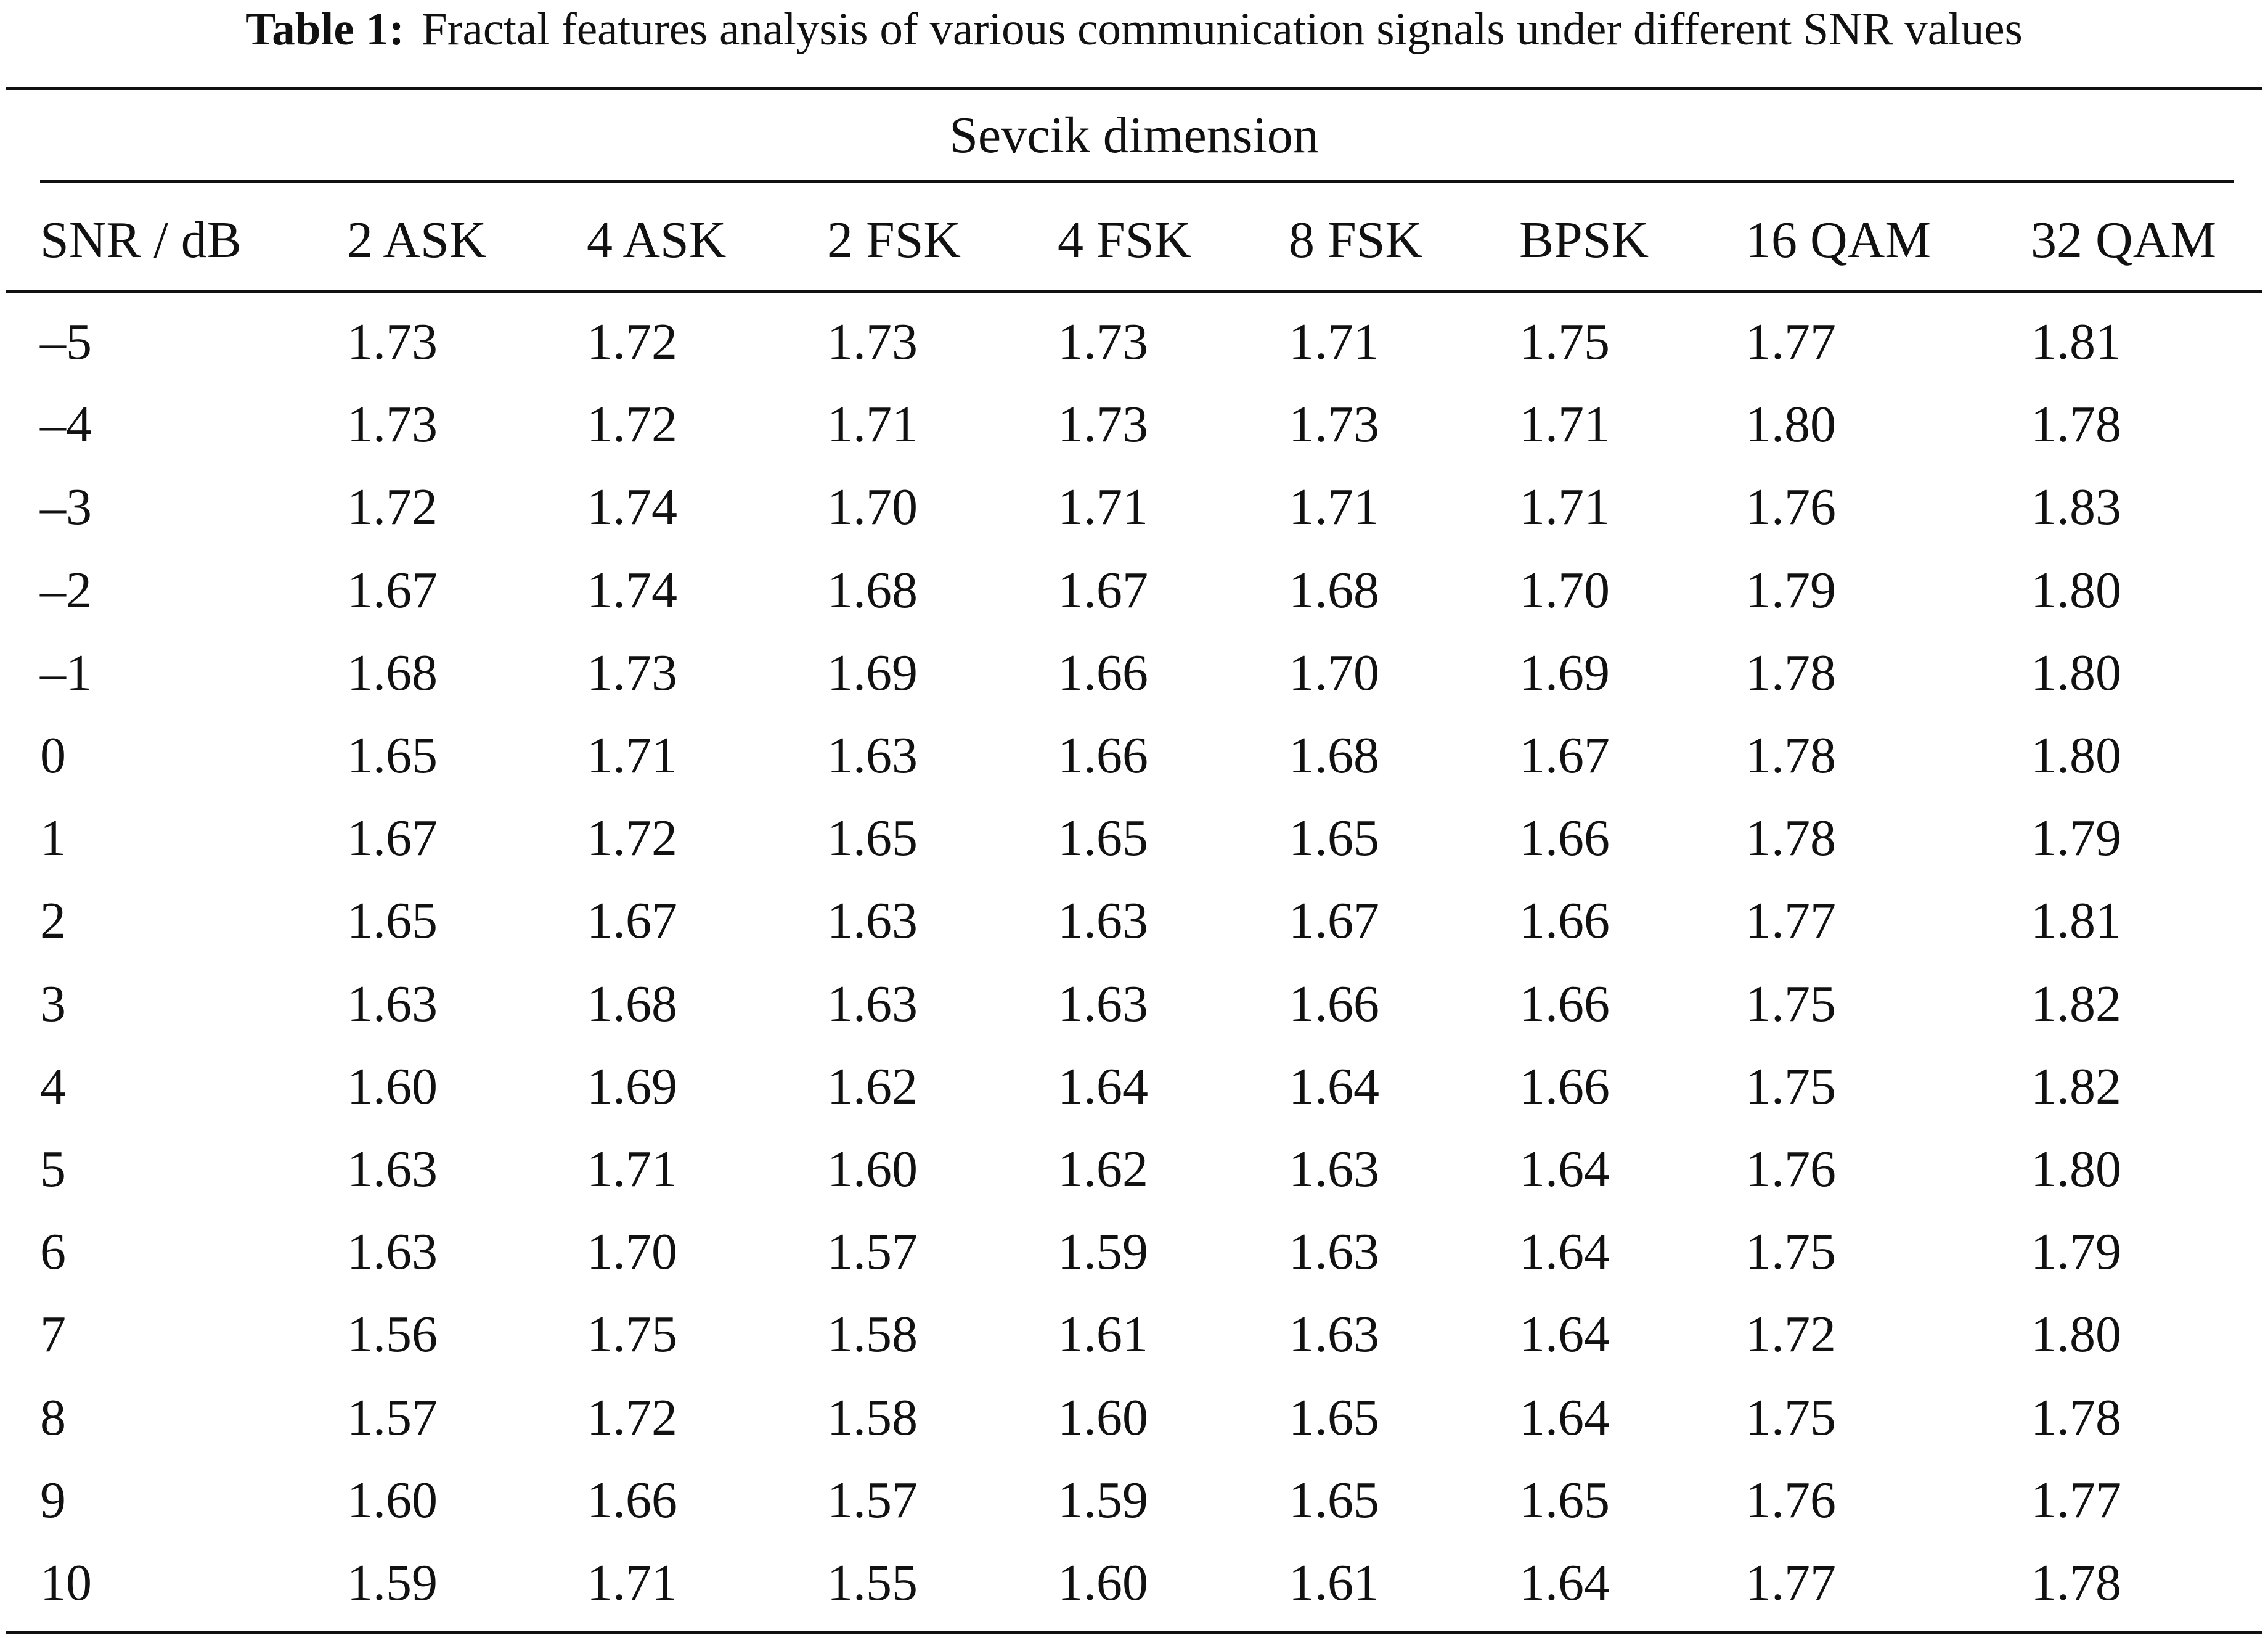 The width and height of the screenshot is (2268, 1638). Describe the element at coordinates (53, 1417) in the screenshot. I see `snr-cell: 8` at that location.